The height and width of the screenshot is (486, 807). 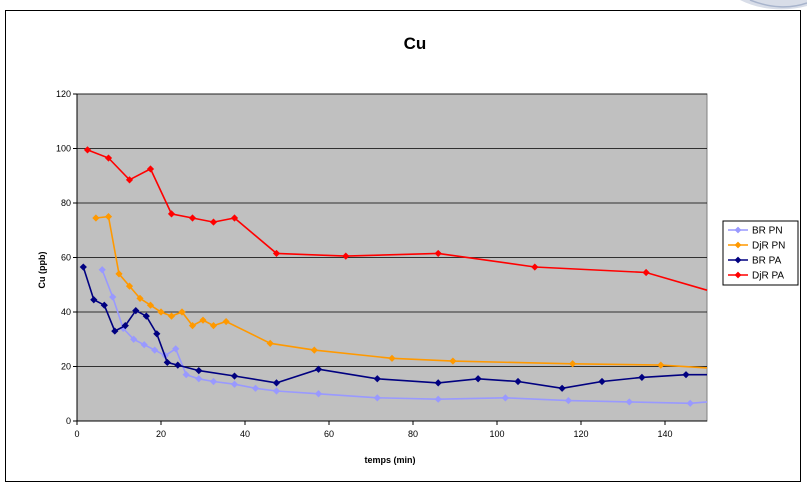 I want to click on legend-label: BR PN, so click(x=767, y=231).